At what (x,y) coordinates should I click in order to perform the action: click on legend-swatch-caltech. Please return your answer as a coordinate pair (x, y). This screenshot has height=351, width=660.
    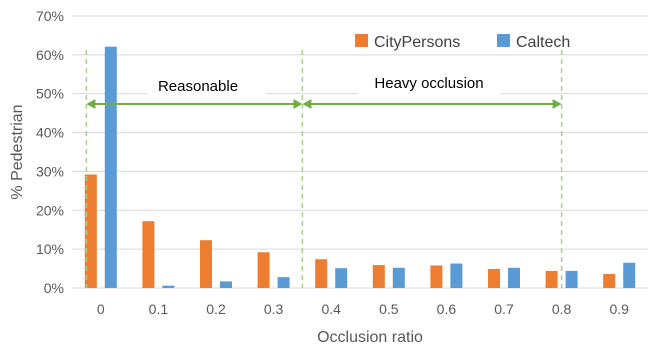
    Looking at the image, I should click on (503, 40).